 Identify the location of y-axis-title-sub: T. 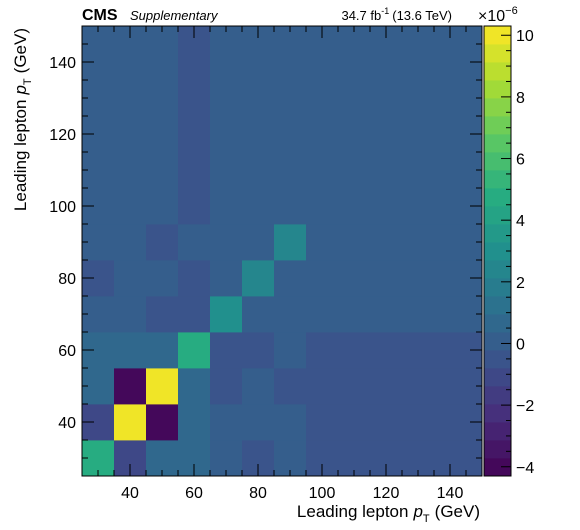
(28, 81).